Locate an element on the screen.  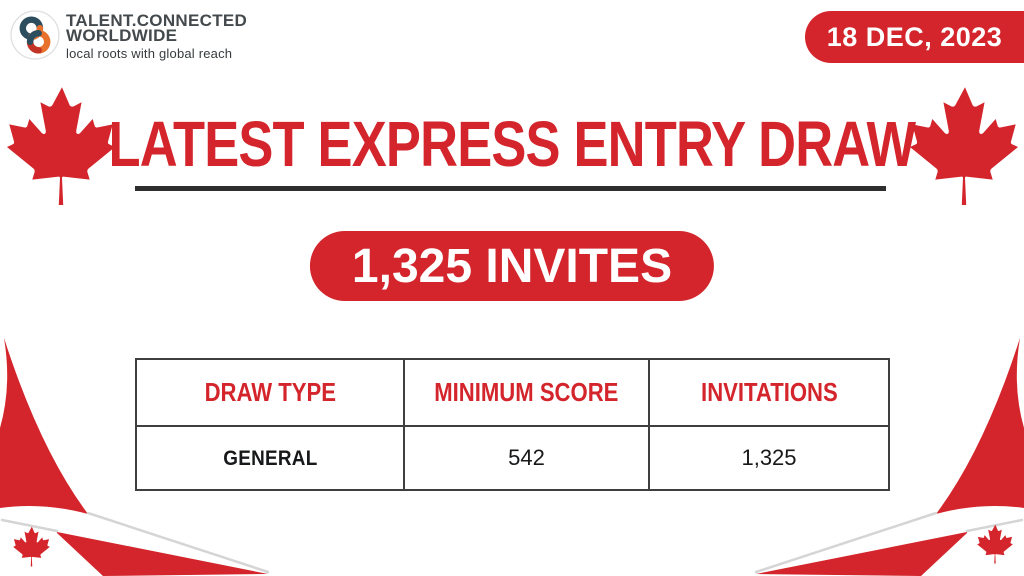
column-header-draw-type: DRAW TYPE is located at coordinates (270, 392).